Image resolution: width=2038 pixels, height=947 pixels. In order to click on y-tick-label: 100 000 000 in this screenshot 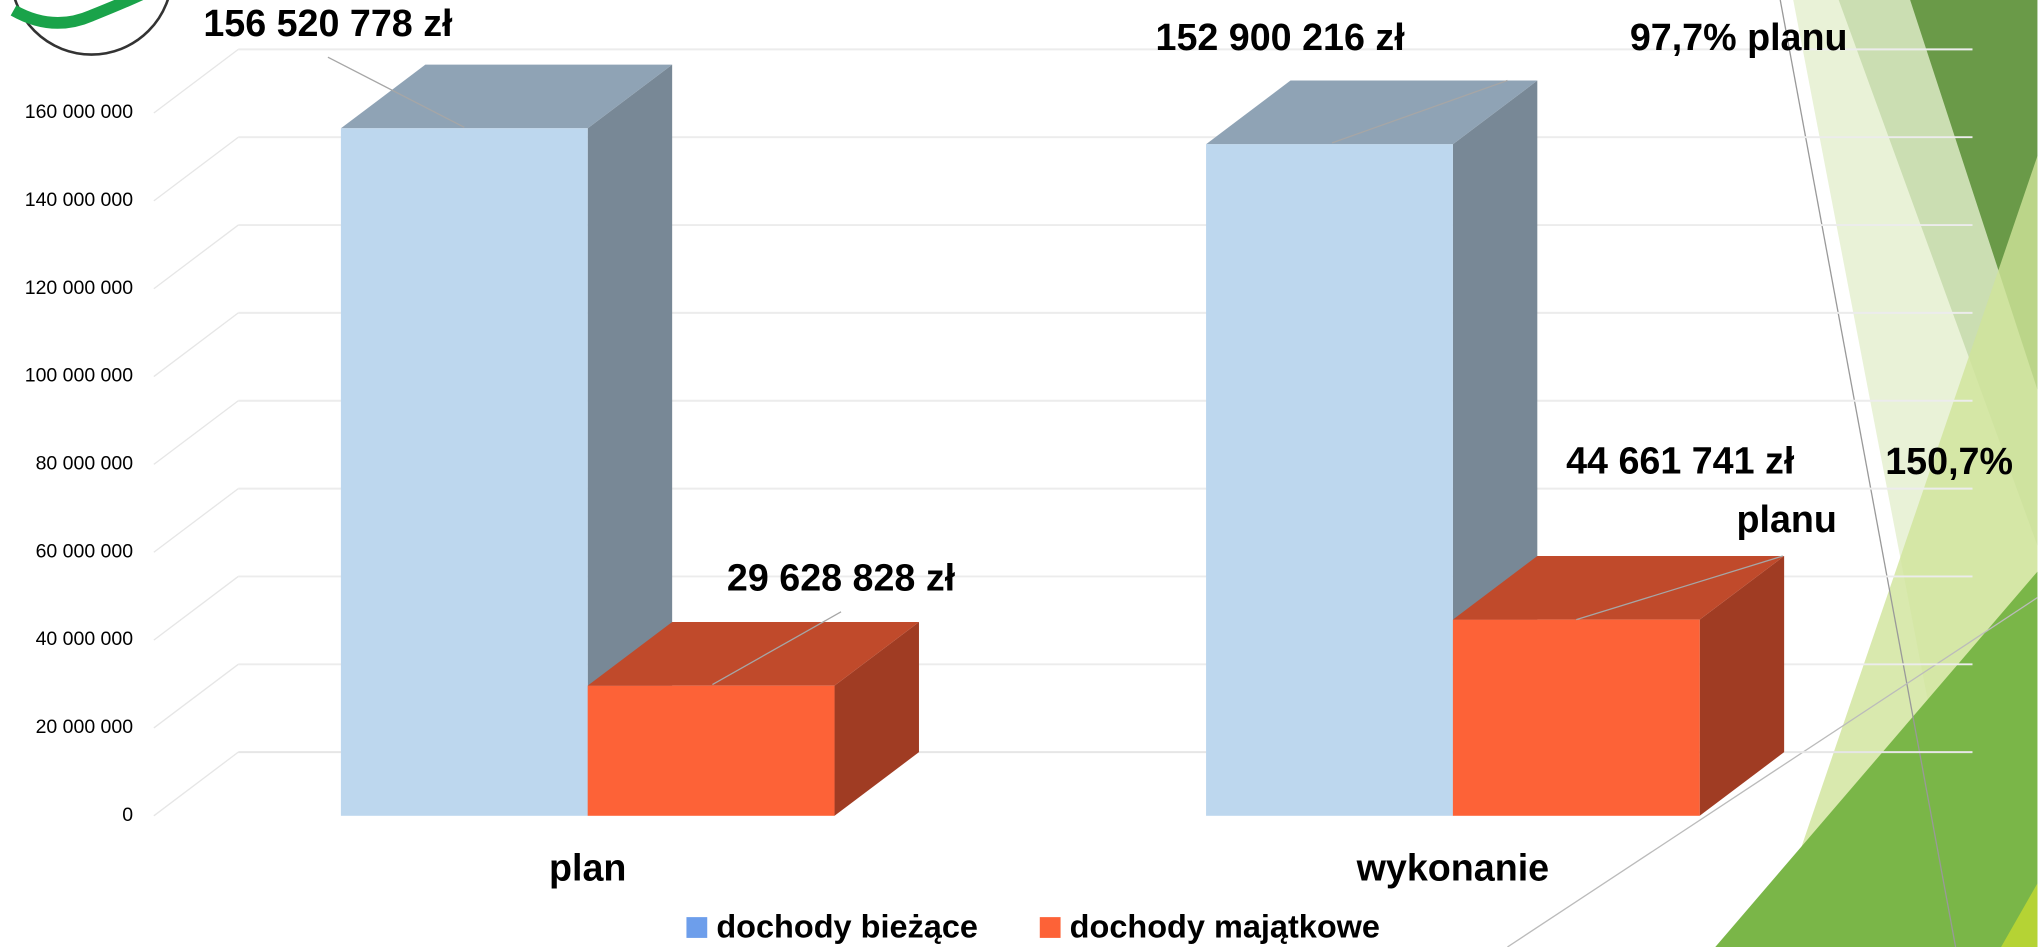, I will do `click(79, 376)`.